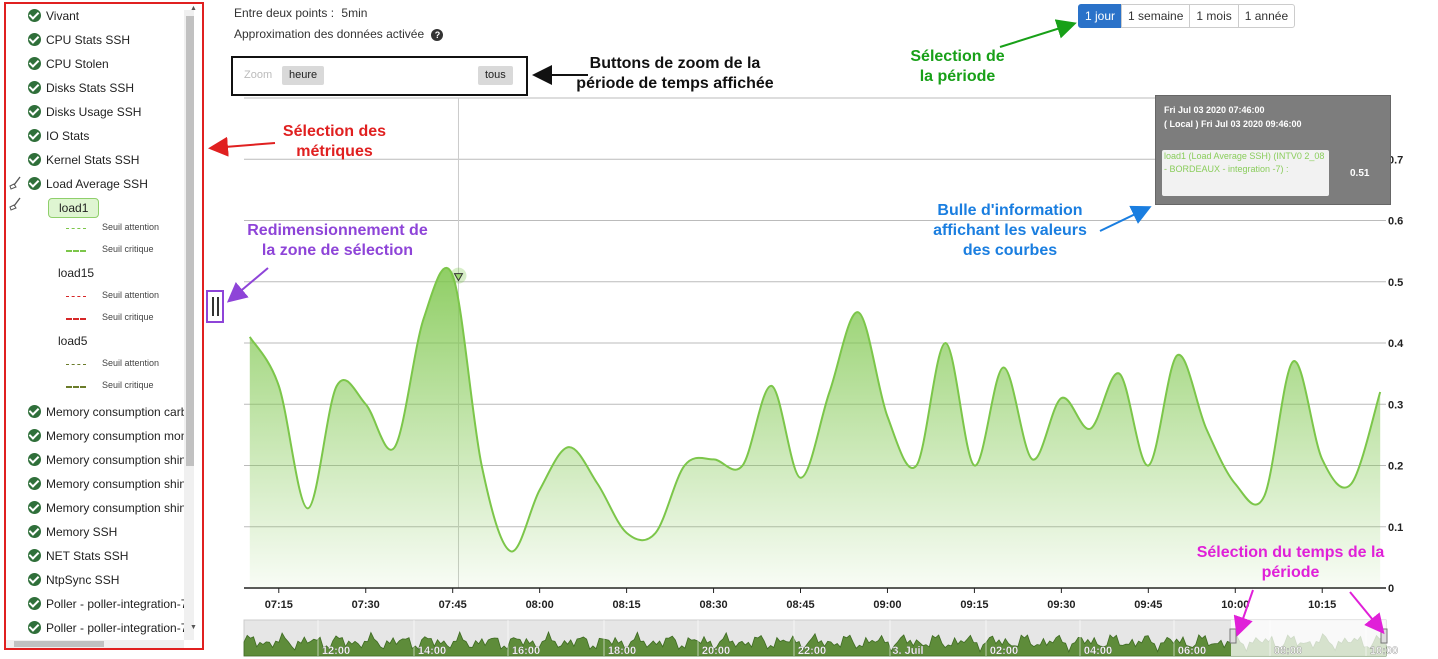 This screenshot has width=1438, height=659. What do you see at coordinates (1395, 283) in the screenshot?
I see `y-tick-label: 0.5` at bounding box center [1395, 283].